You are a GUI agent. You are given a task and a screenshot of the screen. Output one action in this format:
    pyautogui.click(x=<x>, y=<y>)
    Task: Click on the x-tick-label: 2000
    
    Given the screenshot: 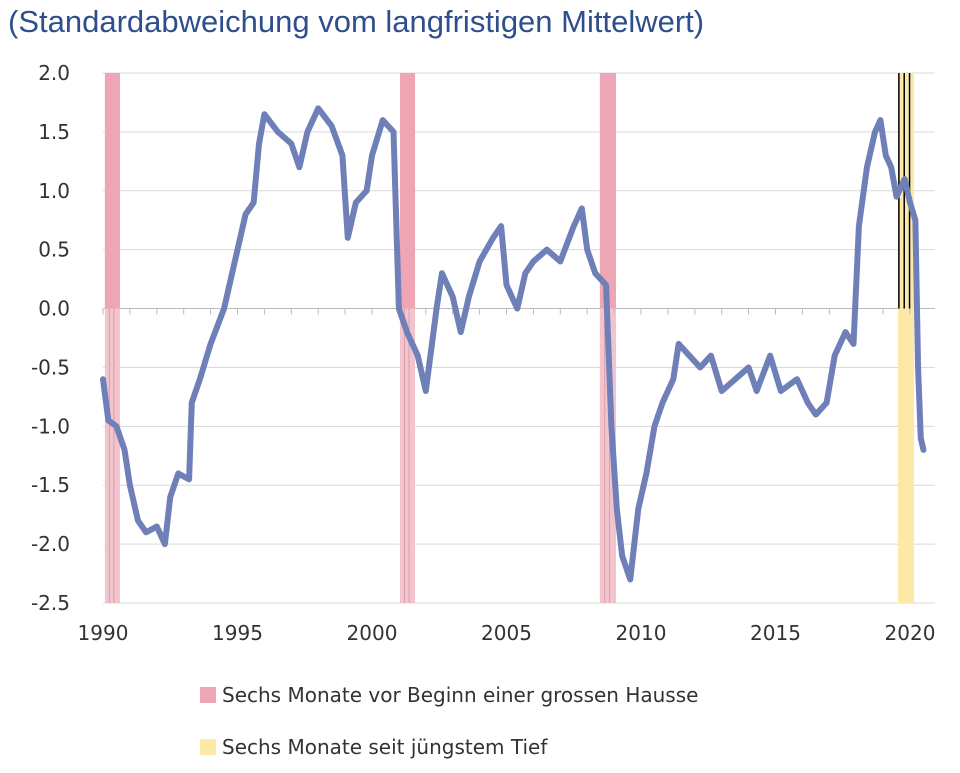 What is the action you would take?
    pyautogui.click(x=372, y=633)
    